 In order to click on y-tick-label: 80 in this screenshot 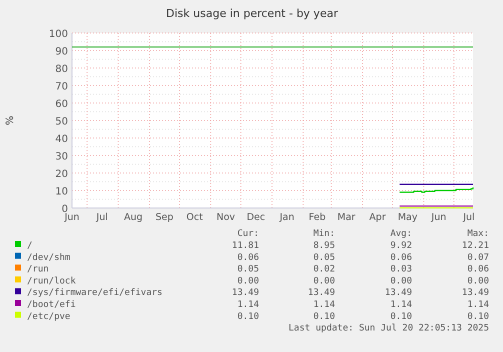, I will do `click(61, 69)`.